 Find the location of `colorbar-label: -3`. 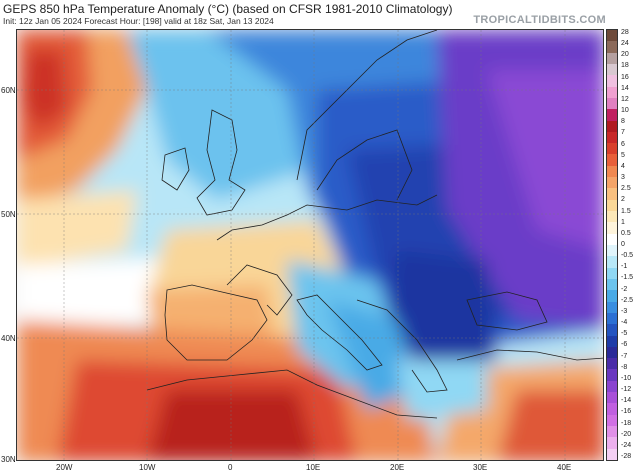

colorbar-label: -3 is located at coordinates (624, 311).